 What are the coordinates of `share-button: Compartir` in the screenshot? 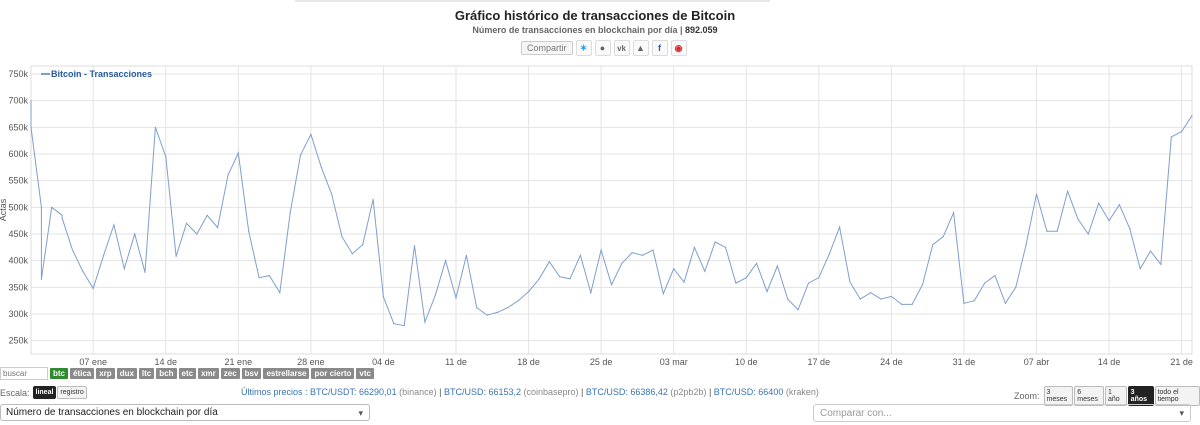 It's located at (547, 48).